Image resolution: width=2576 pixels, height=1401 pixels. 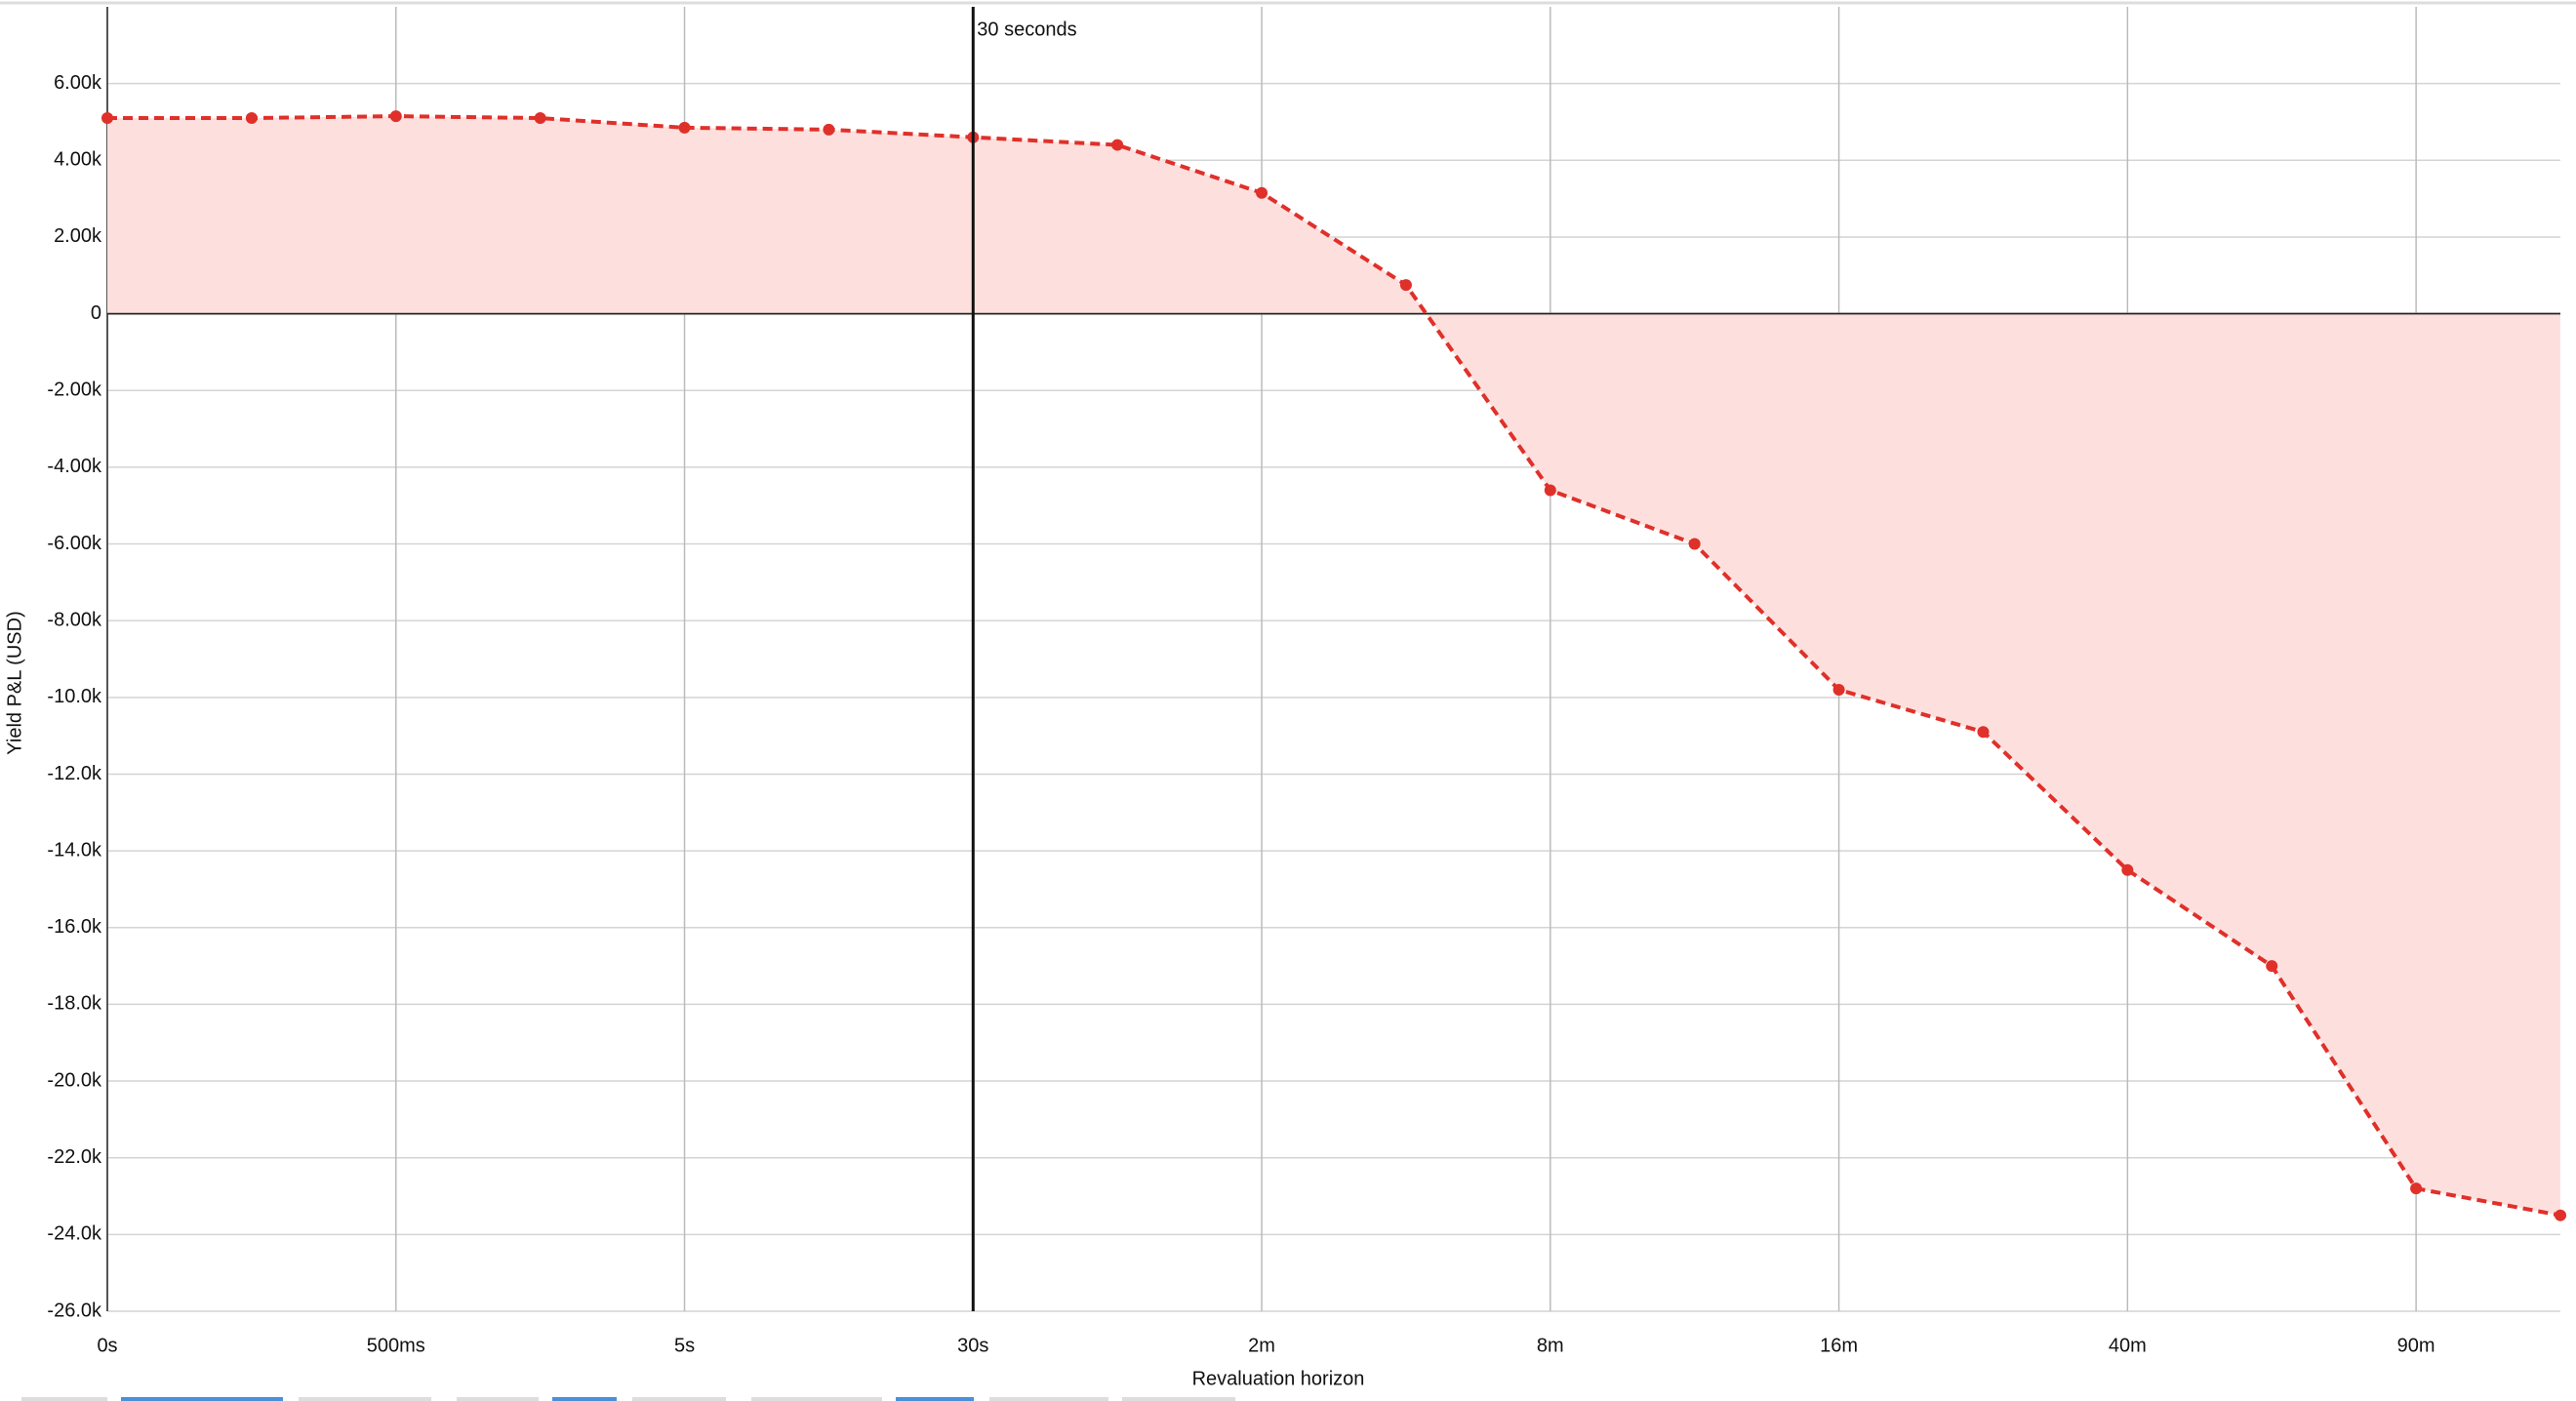 What do you see at coordinates (74, 1157) in the screenshot?
I see `y-tick-label: -22.0k` at bounding box center [74, 1157].